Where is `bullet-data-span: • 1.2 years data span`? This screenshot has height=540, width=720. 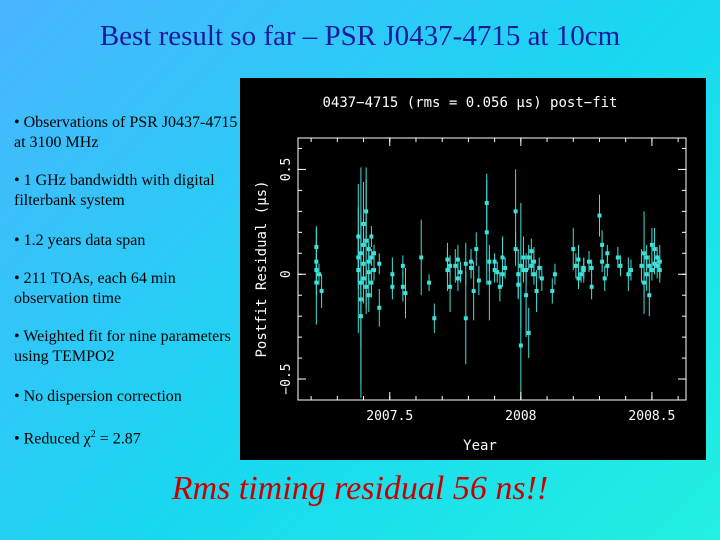
bullet-data-span: • 1.2 years data span is located at coordinates (80, 240).